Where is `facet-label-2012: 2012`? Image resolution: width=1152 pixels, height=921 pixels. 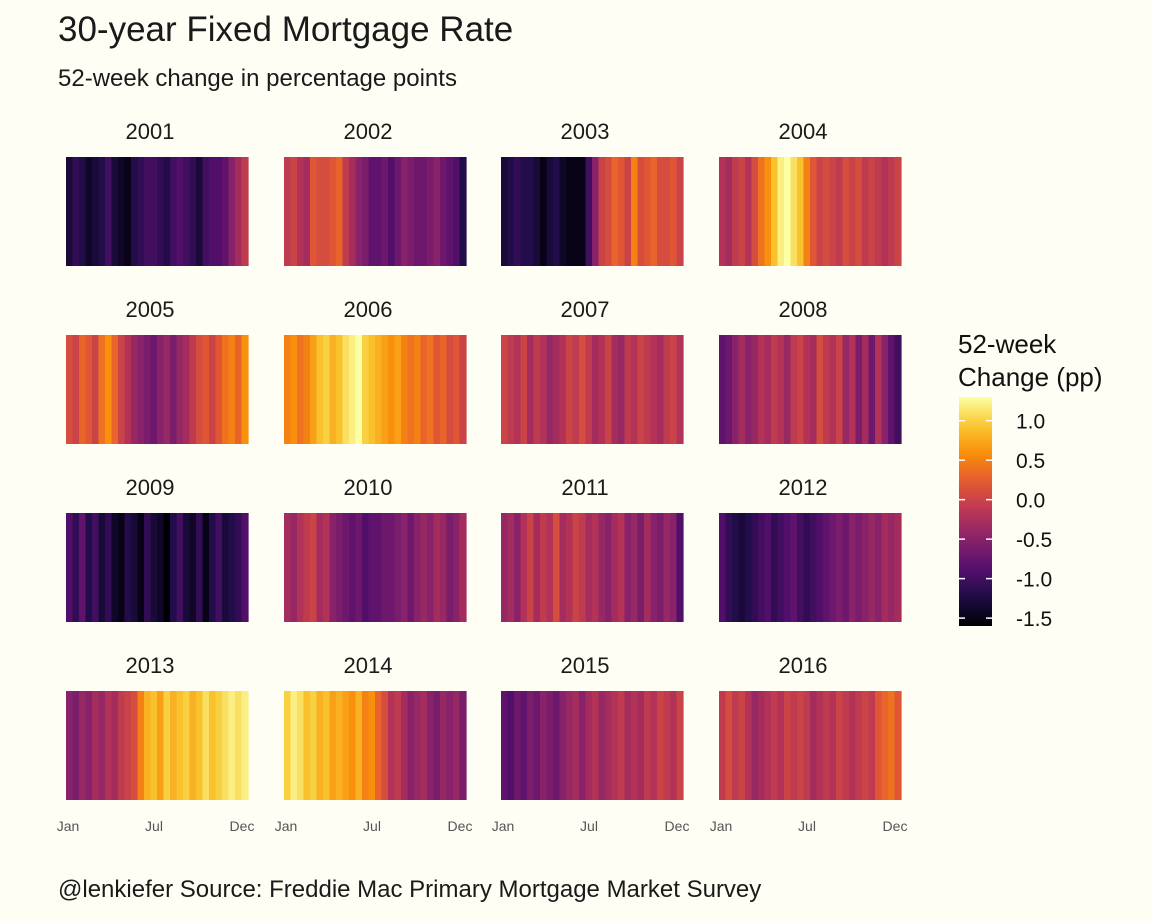
facet-label-2012: 2012 is located at coordinates (803, 487).